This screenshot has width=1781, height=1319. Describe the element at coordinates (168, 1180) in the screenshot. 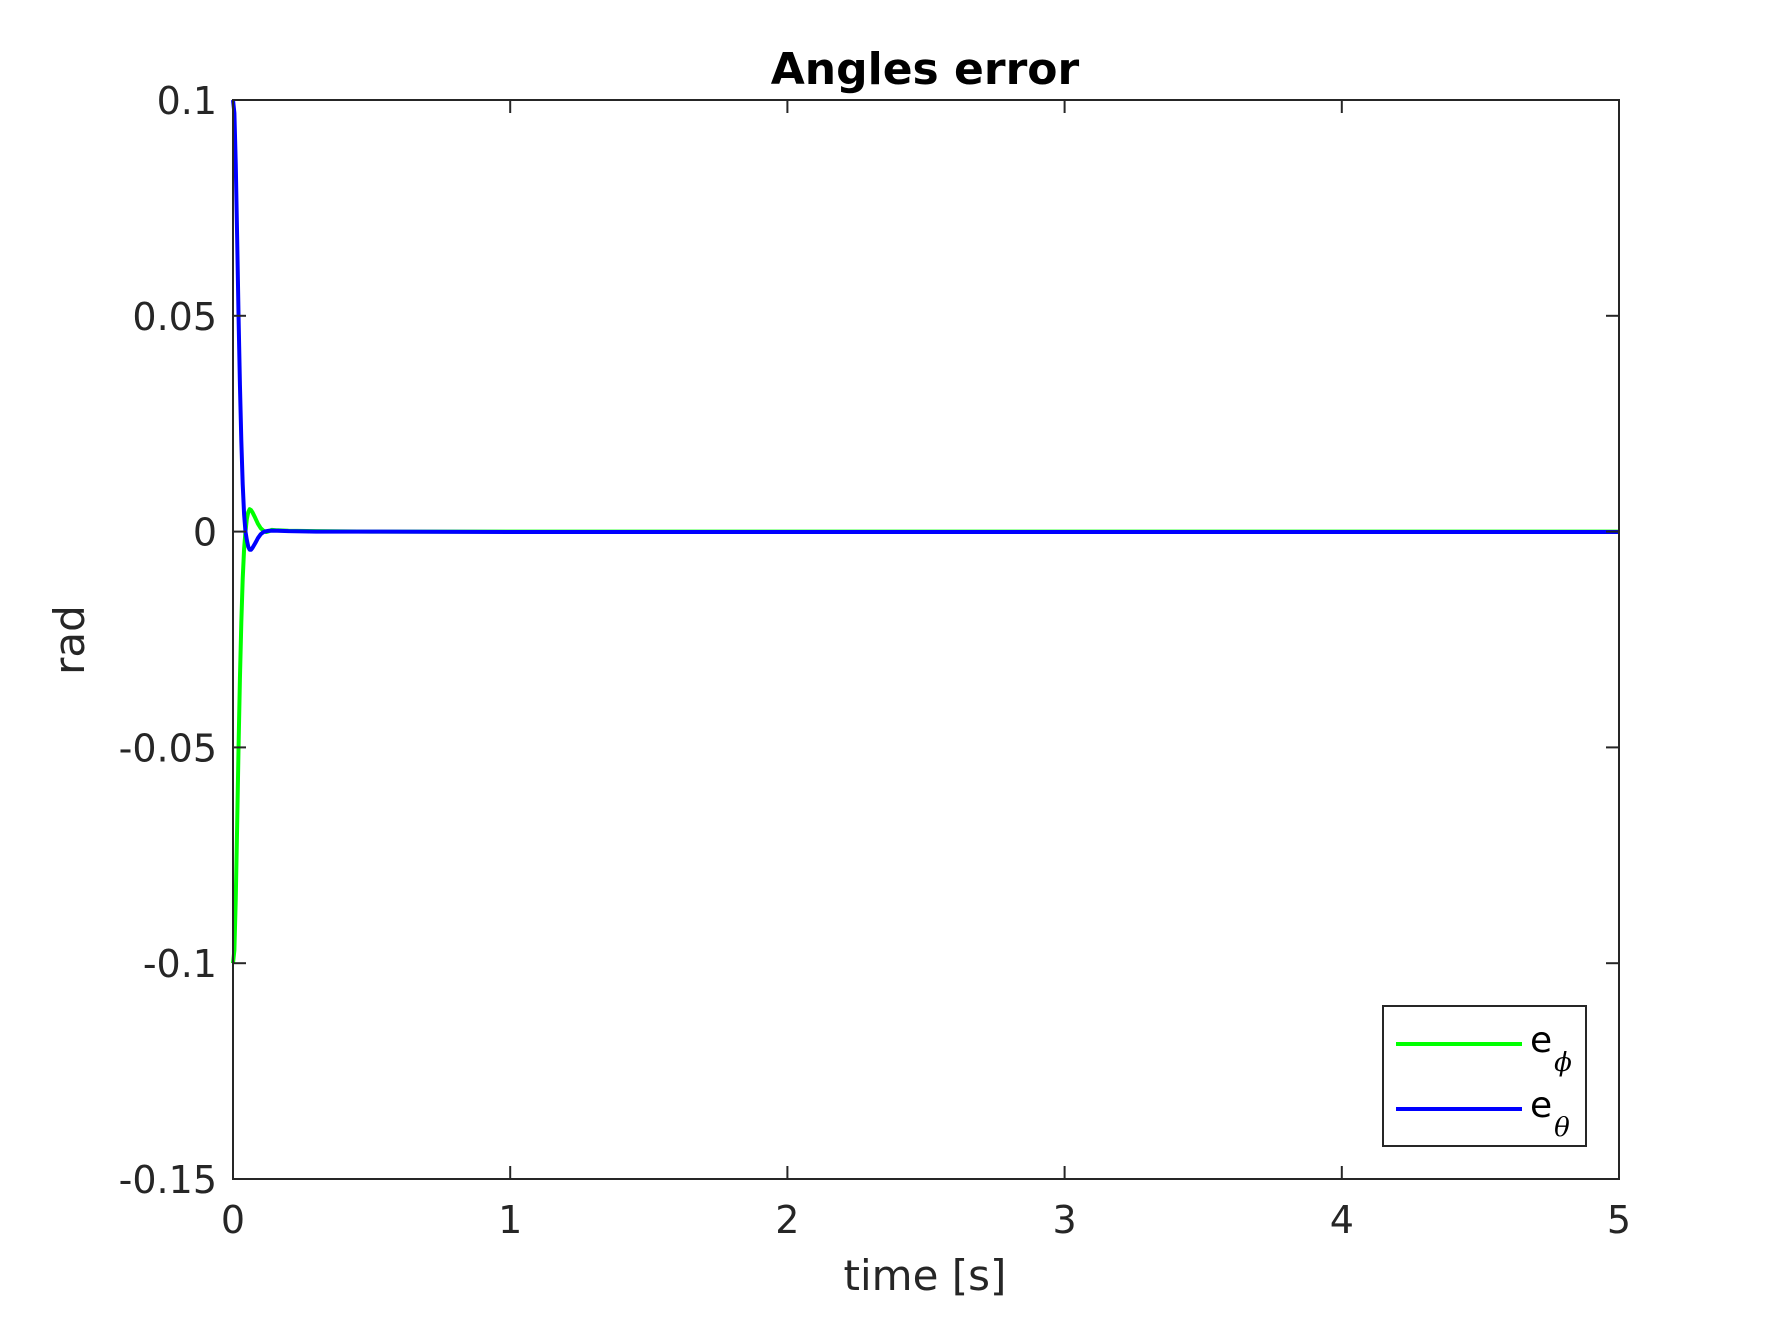

I see `y-tick-label-5: -0.15` at that location.